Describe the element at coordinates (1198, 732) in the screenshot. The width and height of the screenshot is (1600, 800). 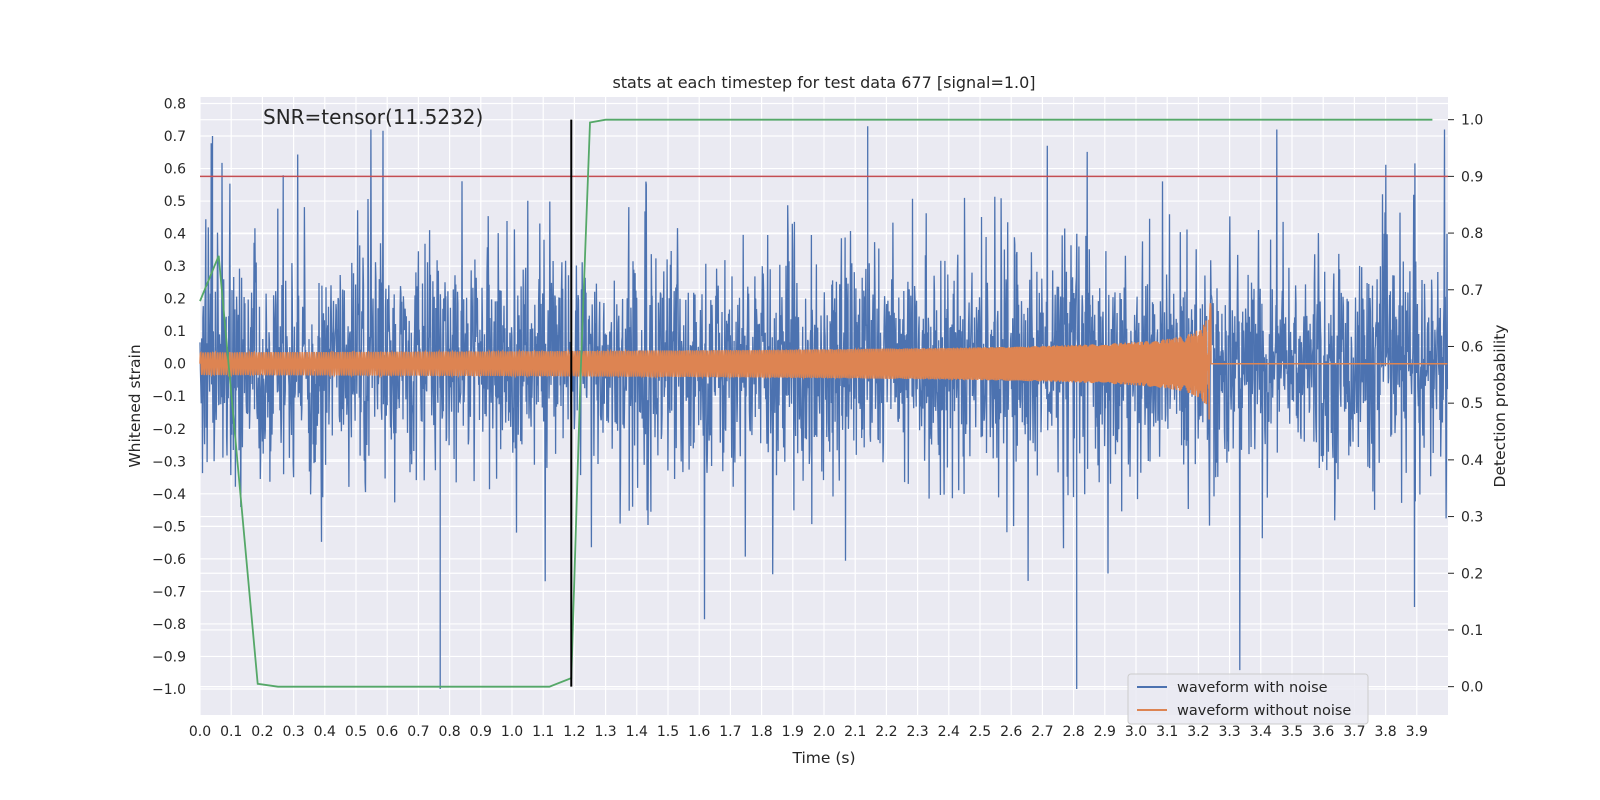
I see `x-tick-label: 3.2` at that location.